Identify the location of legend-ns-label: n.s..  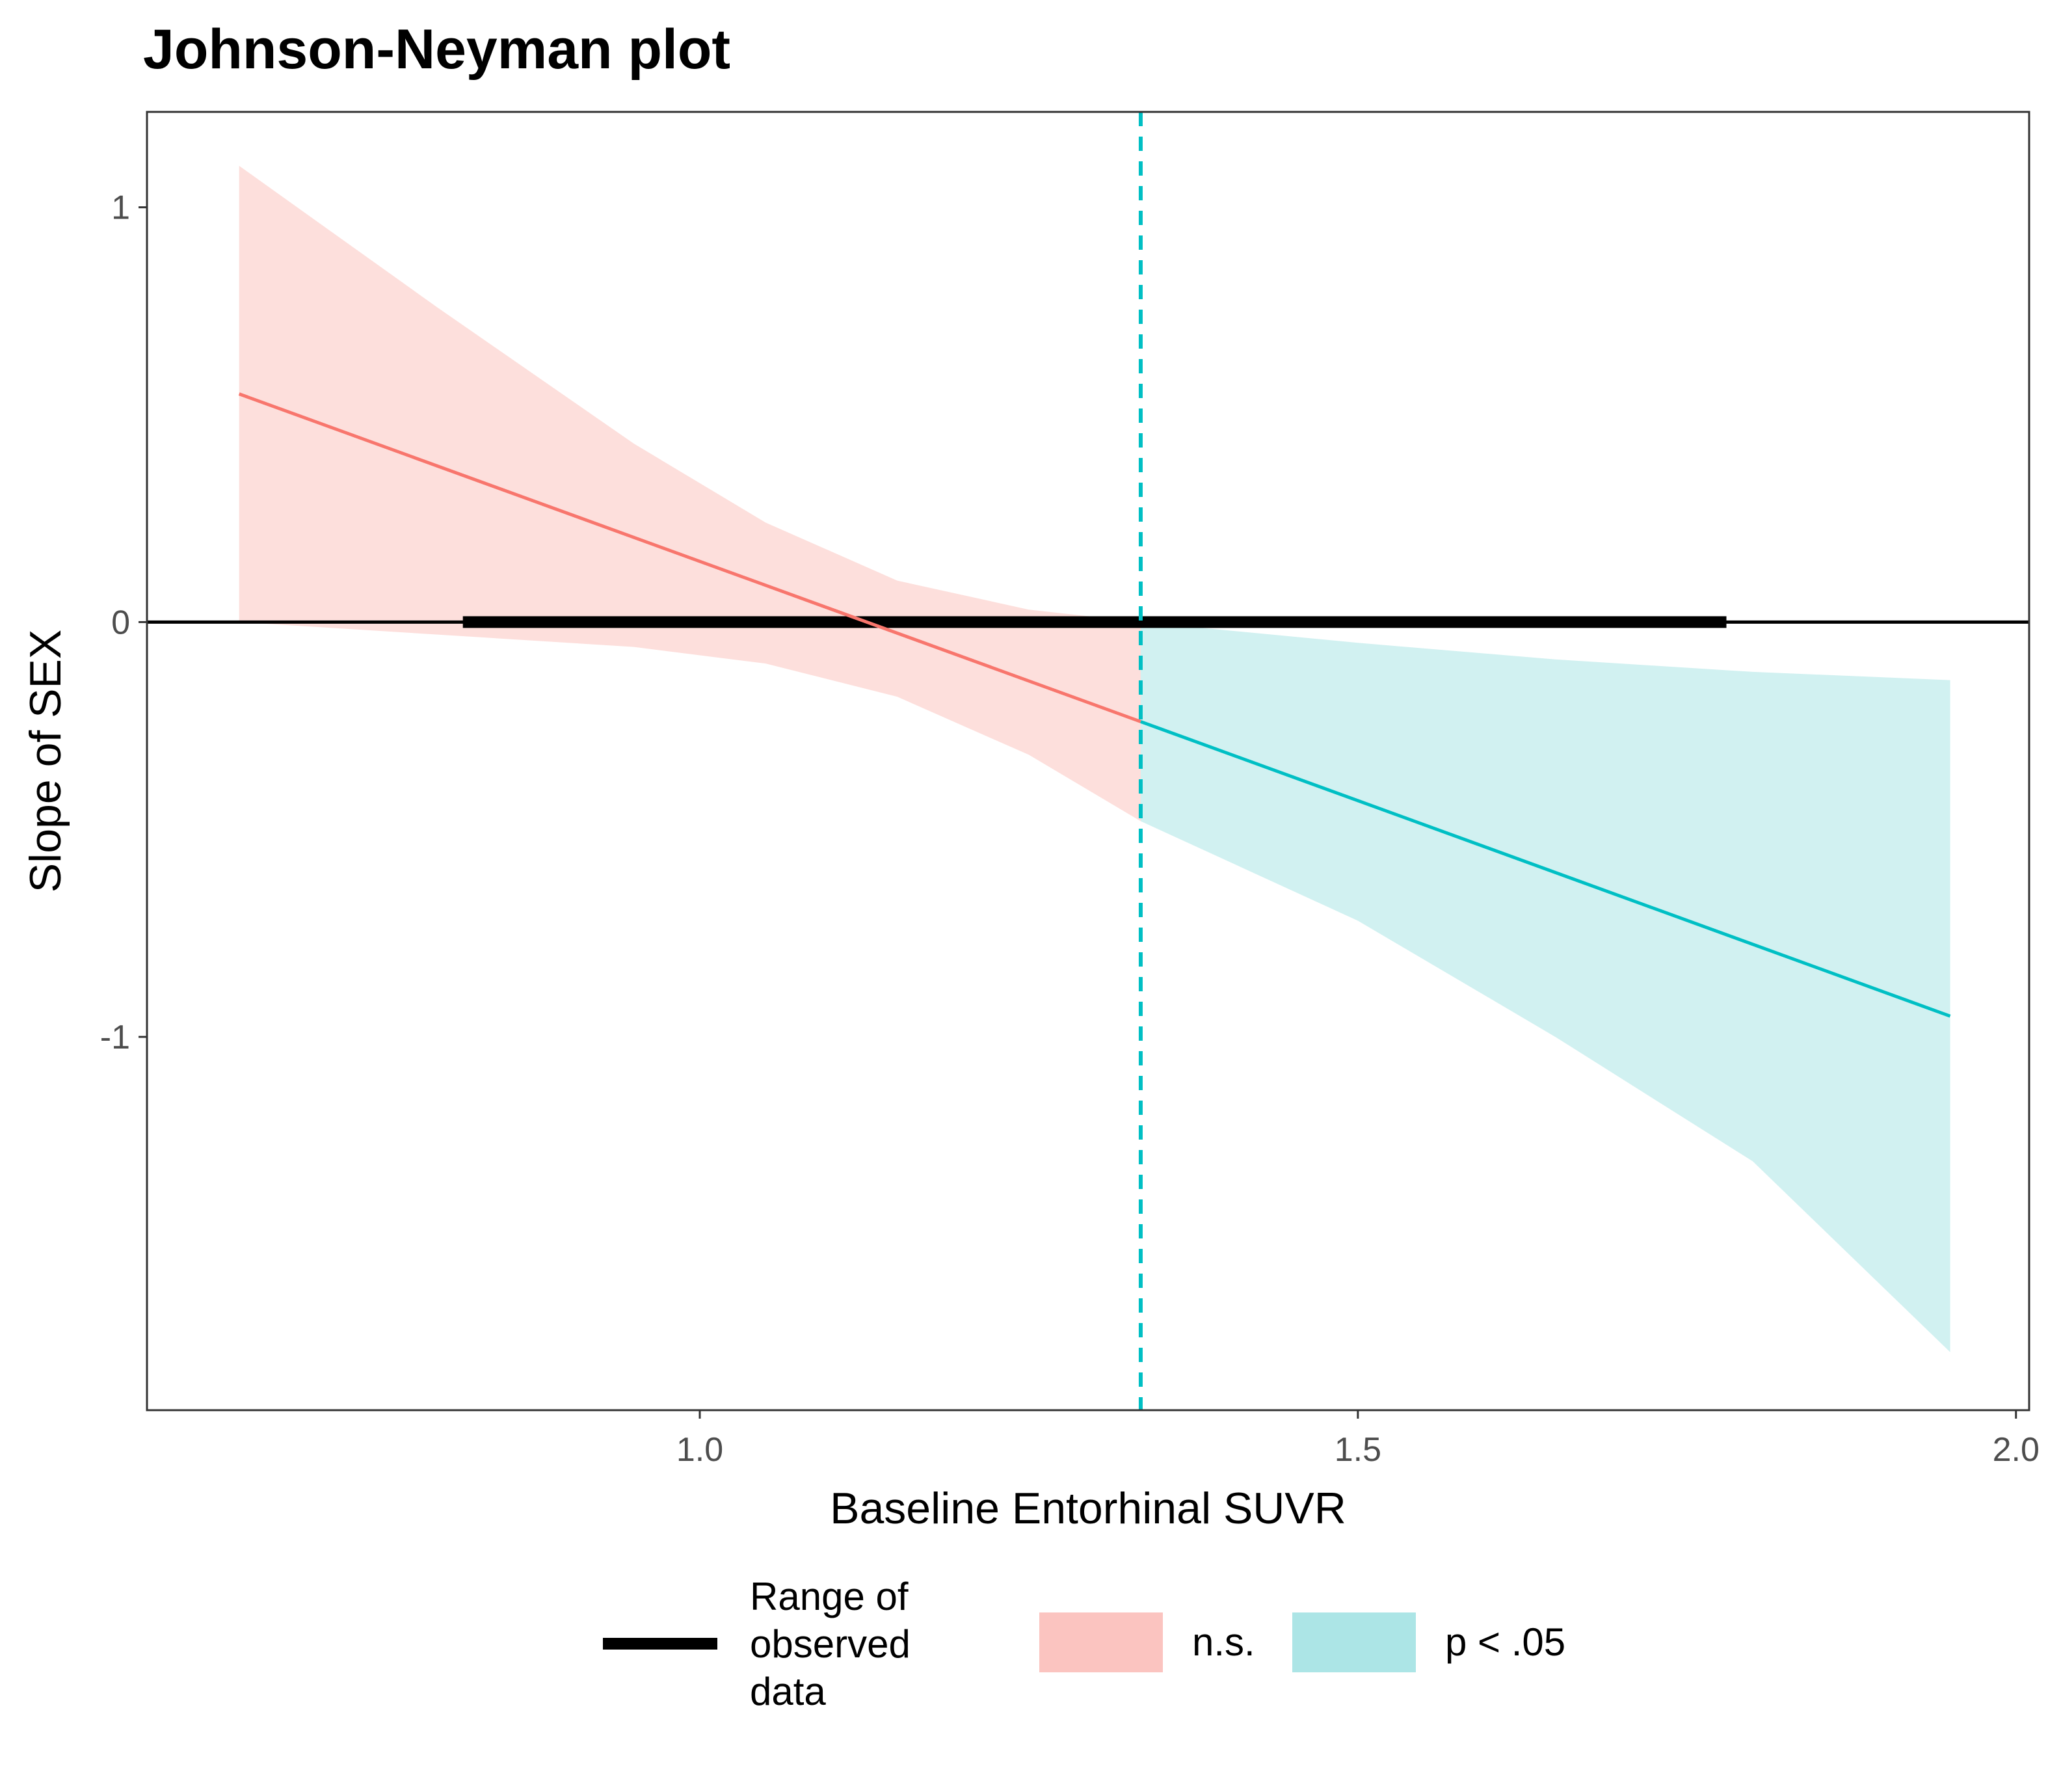
(1223, 1642).